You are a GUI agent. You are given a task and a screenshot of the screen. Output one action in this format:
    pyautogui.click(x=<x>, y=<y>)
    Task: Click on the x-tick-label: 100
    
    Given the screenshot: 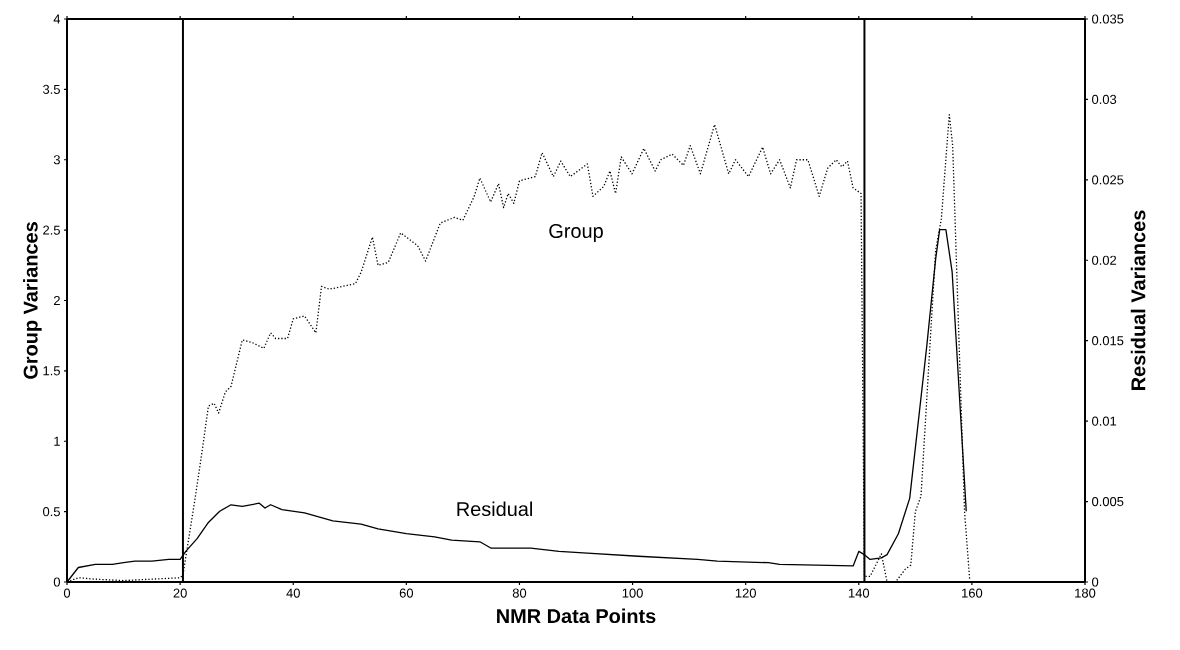 What is the action you would take?
    pyautogui.click(x=632, y=593)
    